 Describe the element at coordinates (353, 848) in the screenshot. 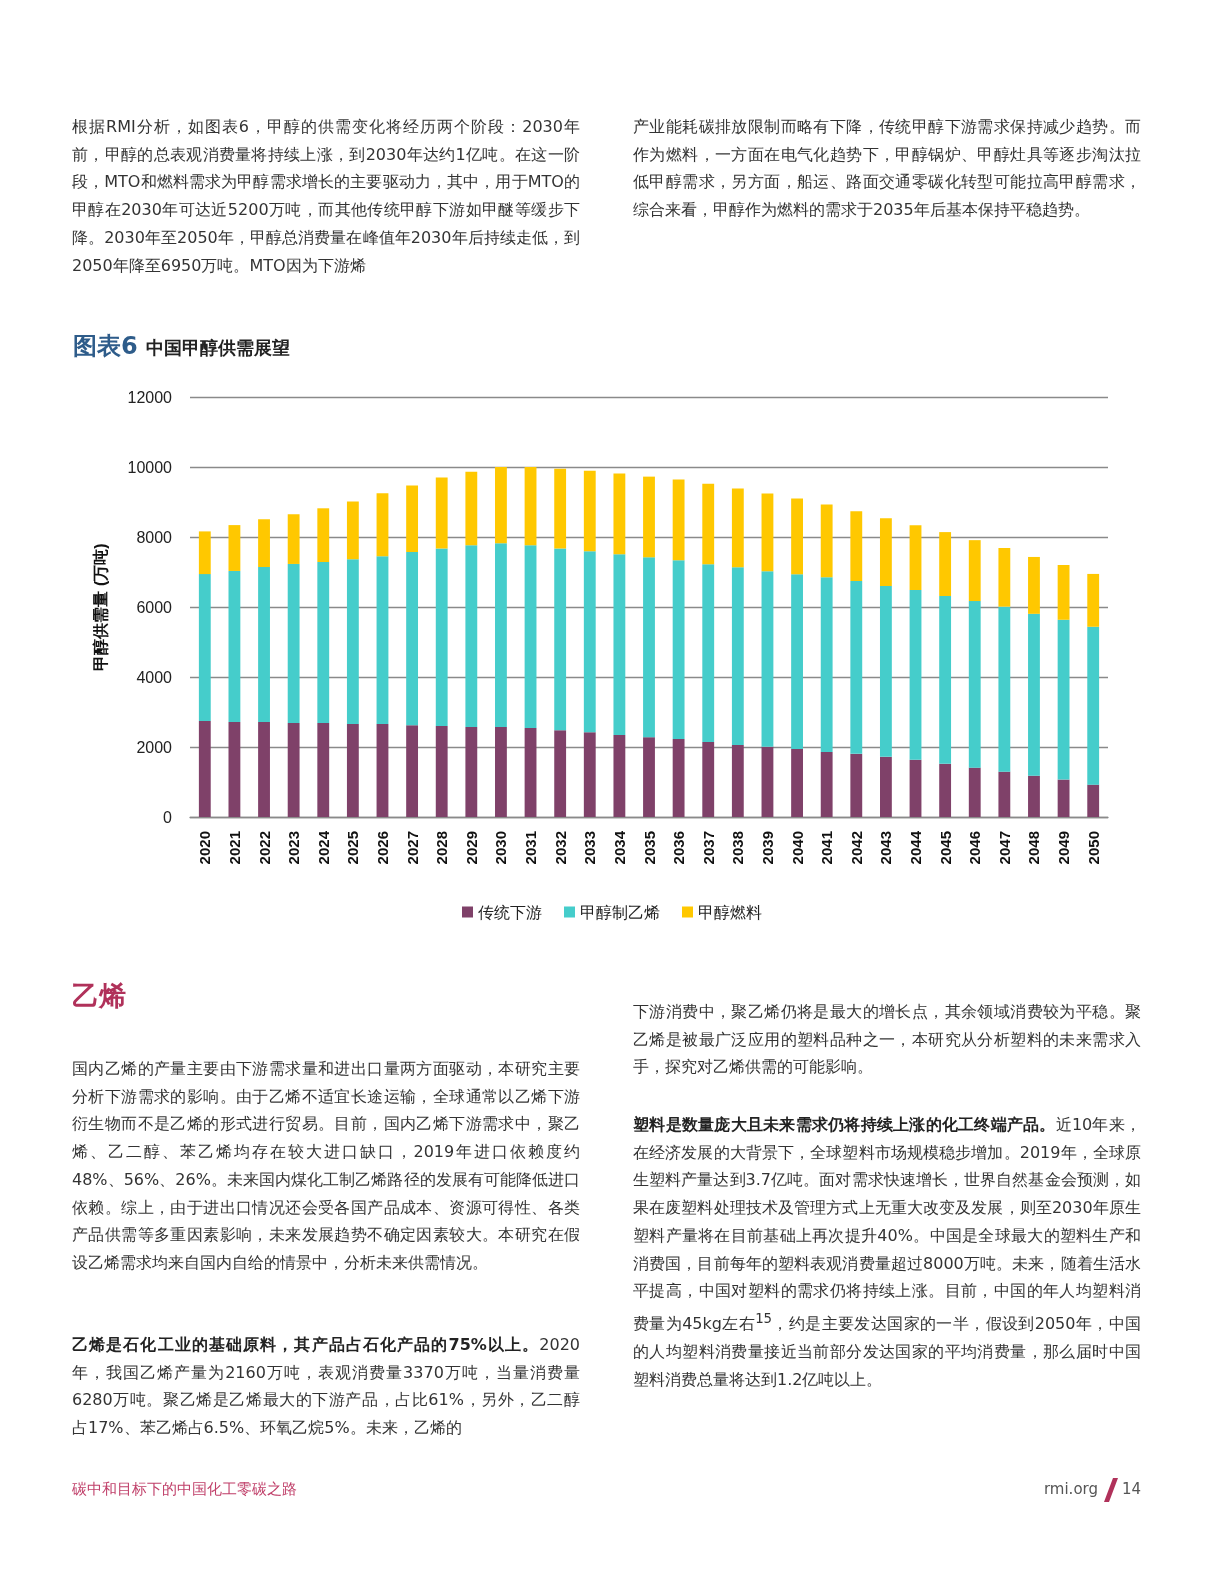

I see `x-tick-label: 2025` at that location.